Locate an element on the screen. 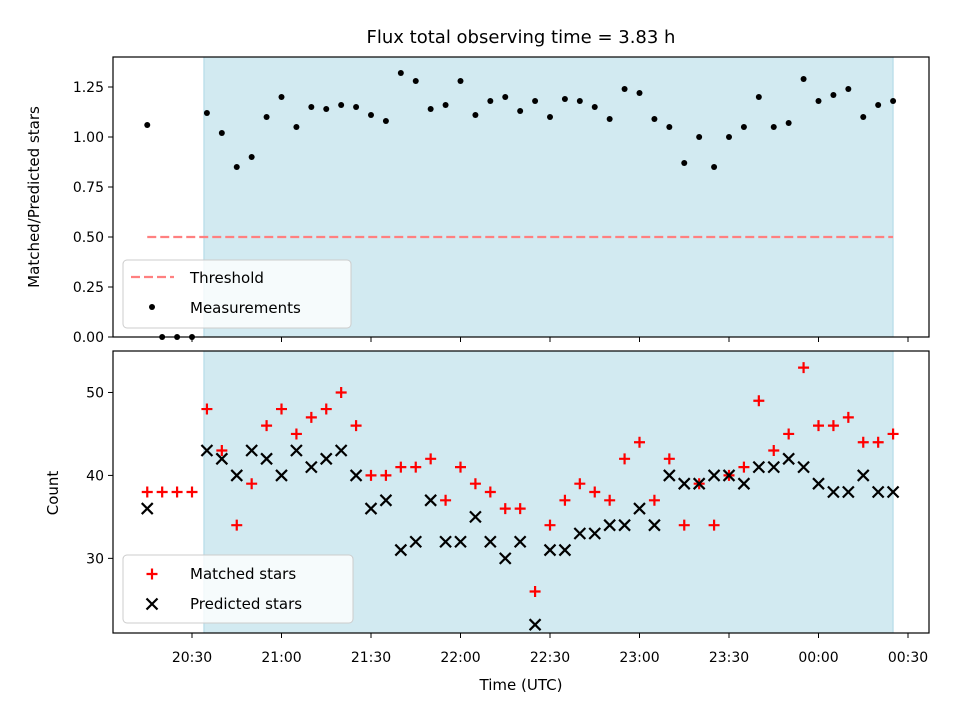 The width and height of the screenshot is (960, 720). x-tick-label: 22:00 is located at coordinates (460, 658).